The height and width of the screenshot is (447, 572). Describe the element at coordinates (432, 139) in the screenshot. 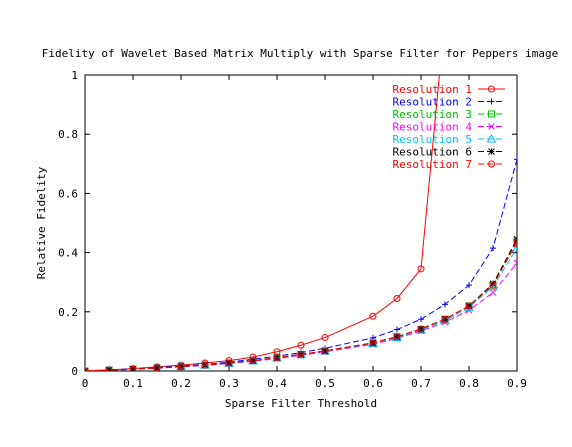

I see `legend-label-5: Resolution 5` at that location.